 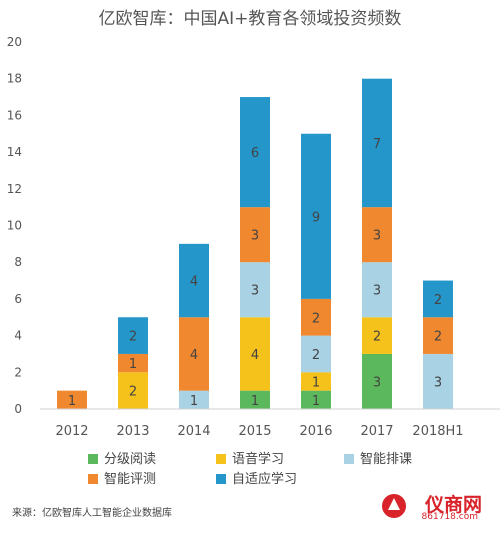 What do you see at coordinates (18, 372) in the screenshot?
I see `y-tick-label: 2` at bounding box center [18, 372].